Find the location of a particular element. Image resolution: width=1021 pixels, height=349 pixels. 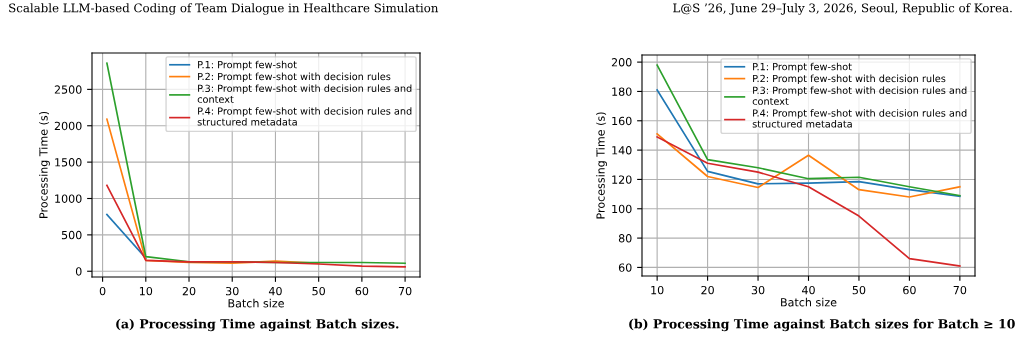

y-tick-label: 2000 is located at coordinates (68, 126).